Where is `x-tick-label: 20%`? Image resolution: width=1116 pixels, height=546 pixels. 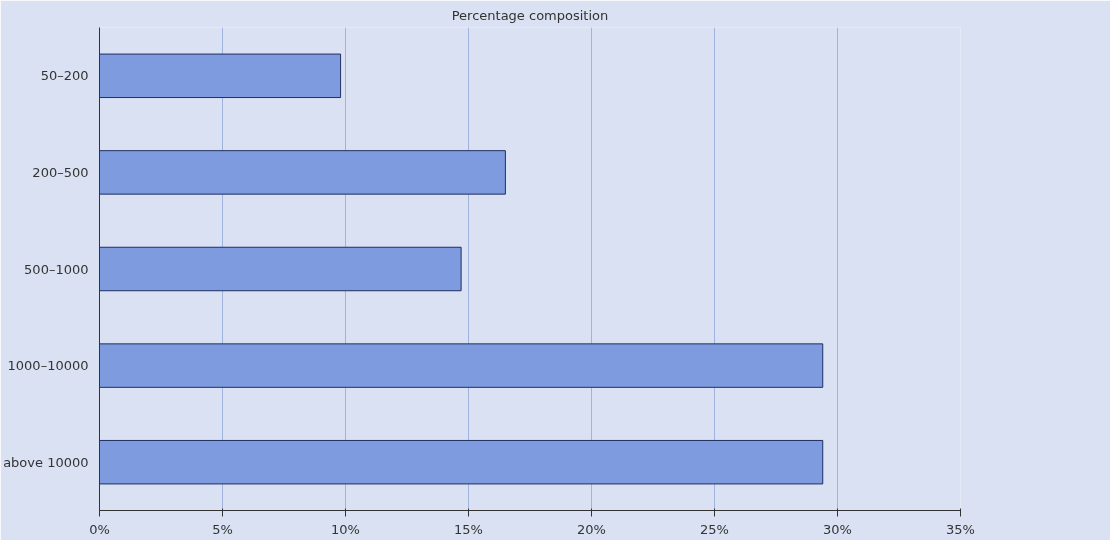 x-tick-label: 20% is located at coordinates (591, 529).